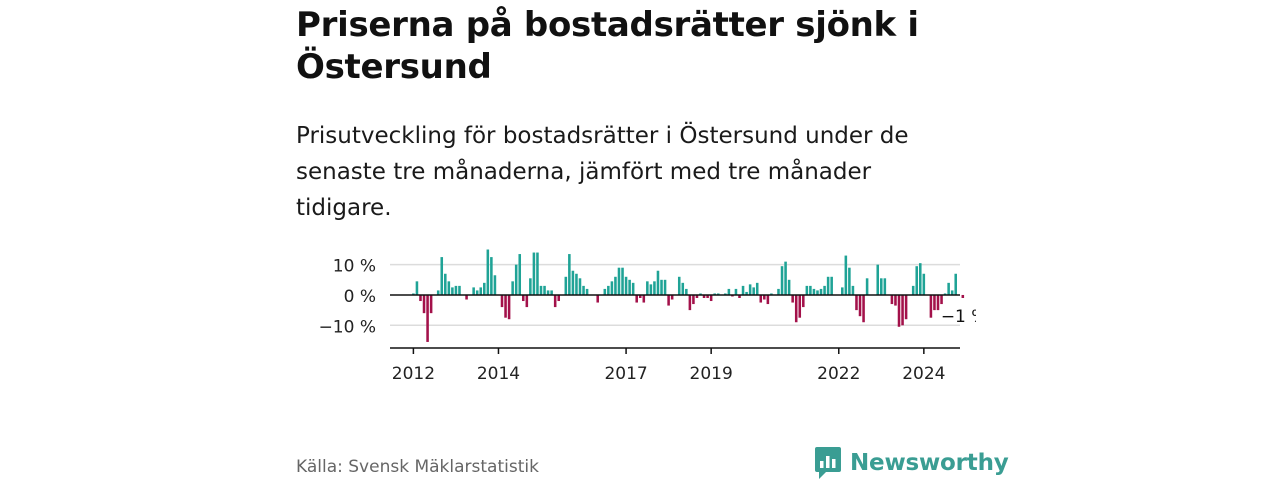 This screenshot has width=1280, height=480. What do you see at coordinates (360, 297) in the screenshot?
I see `y-tick-label: 0 %` at bounding box center [360, 297].